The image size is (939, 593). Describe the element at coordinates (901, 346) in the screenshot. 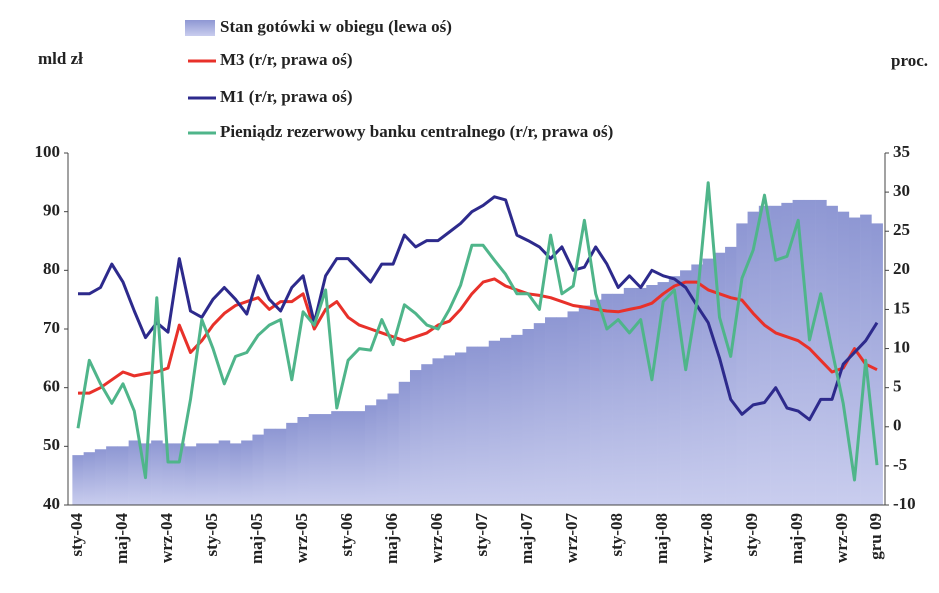

I see `y2-tick-label: 10` at that location.